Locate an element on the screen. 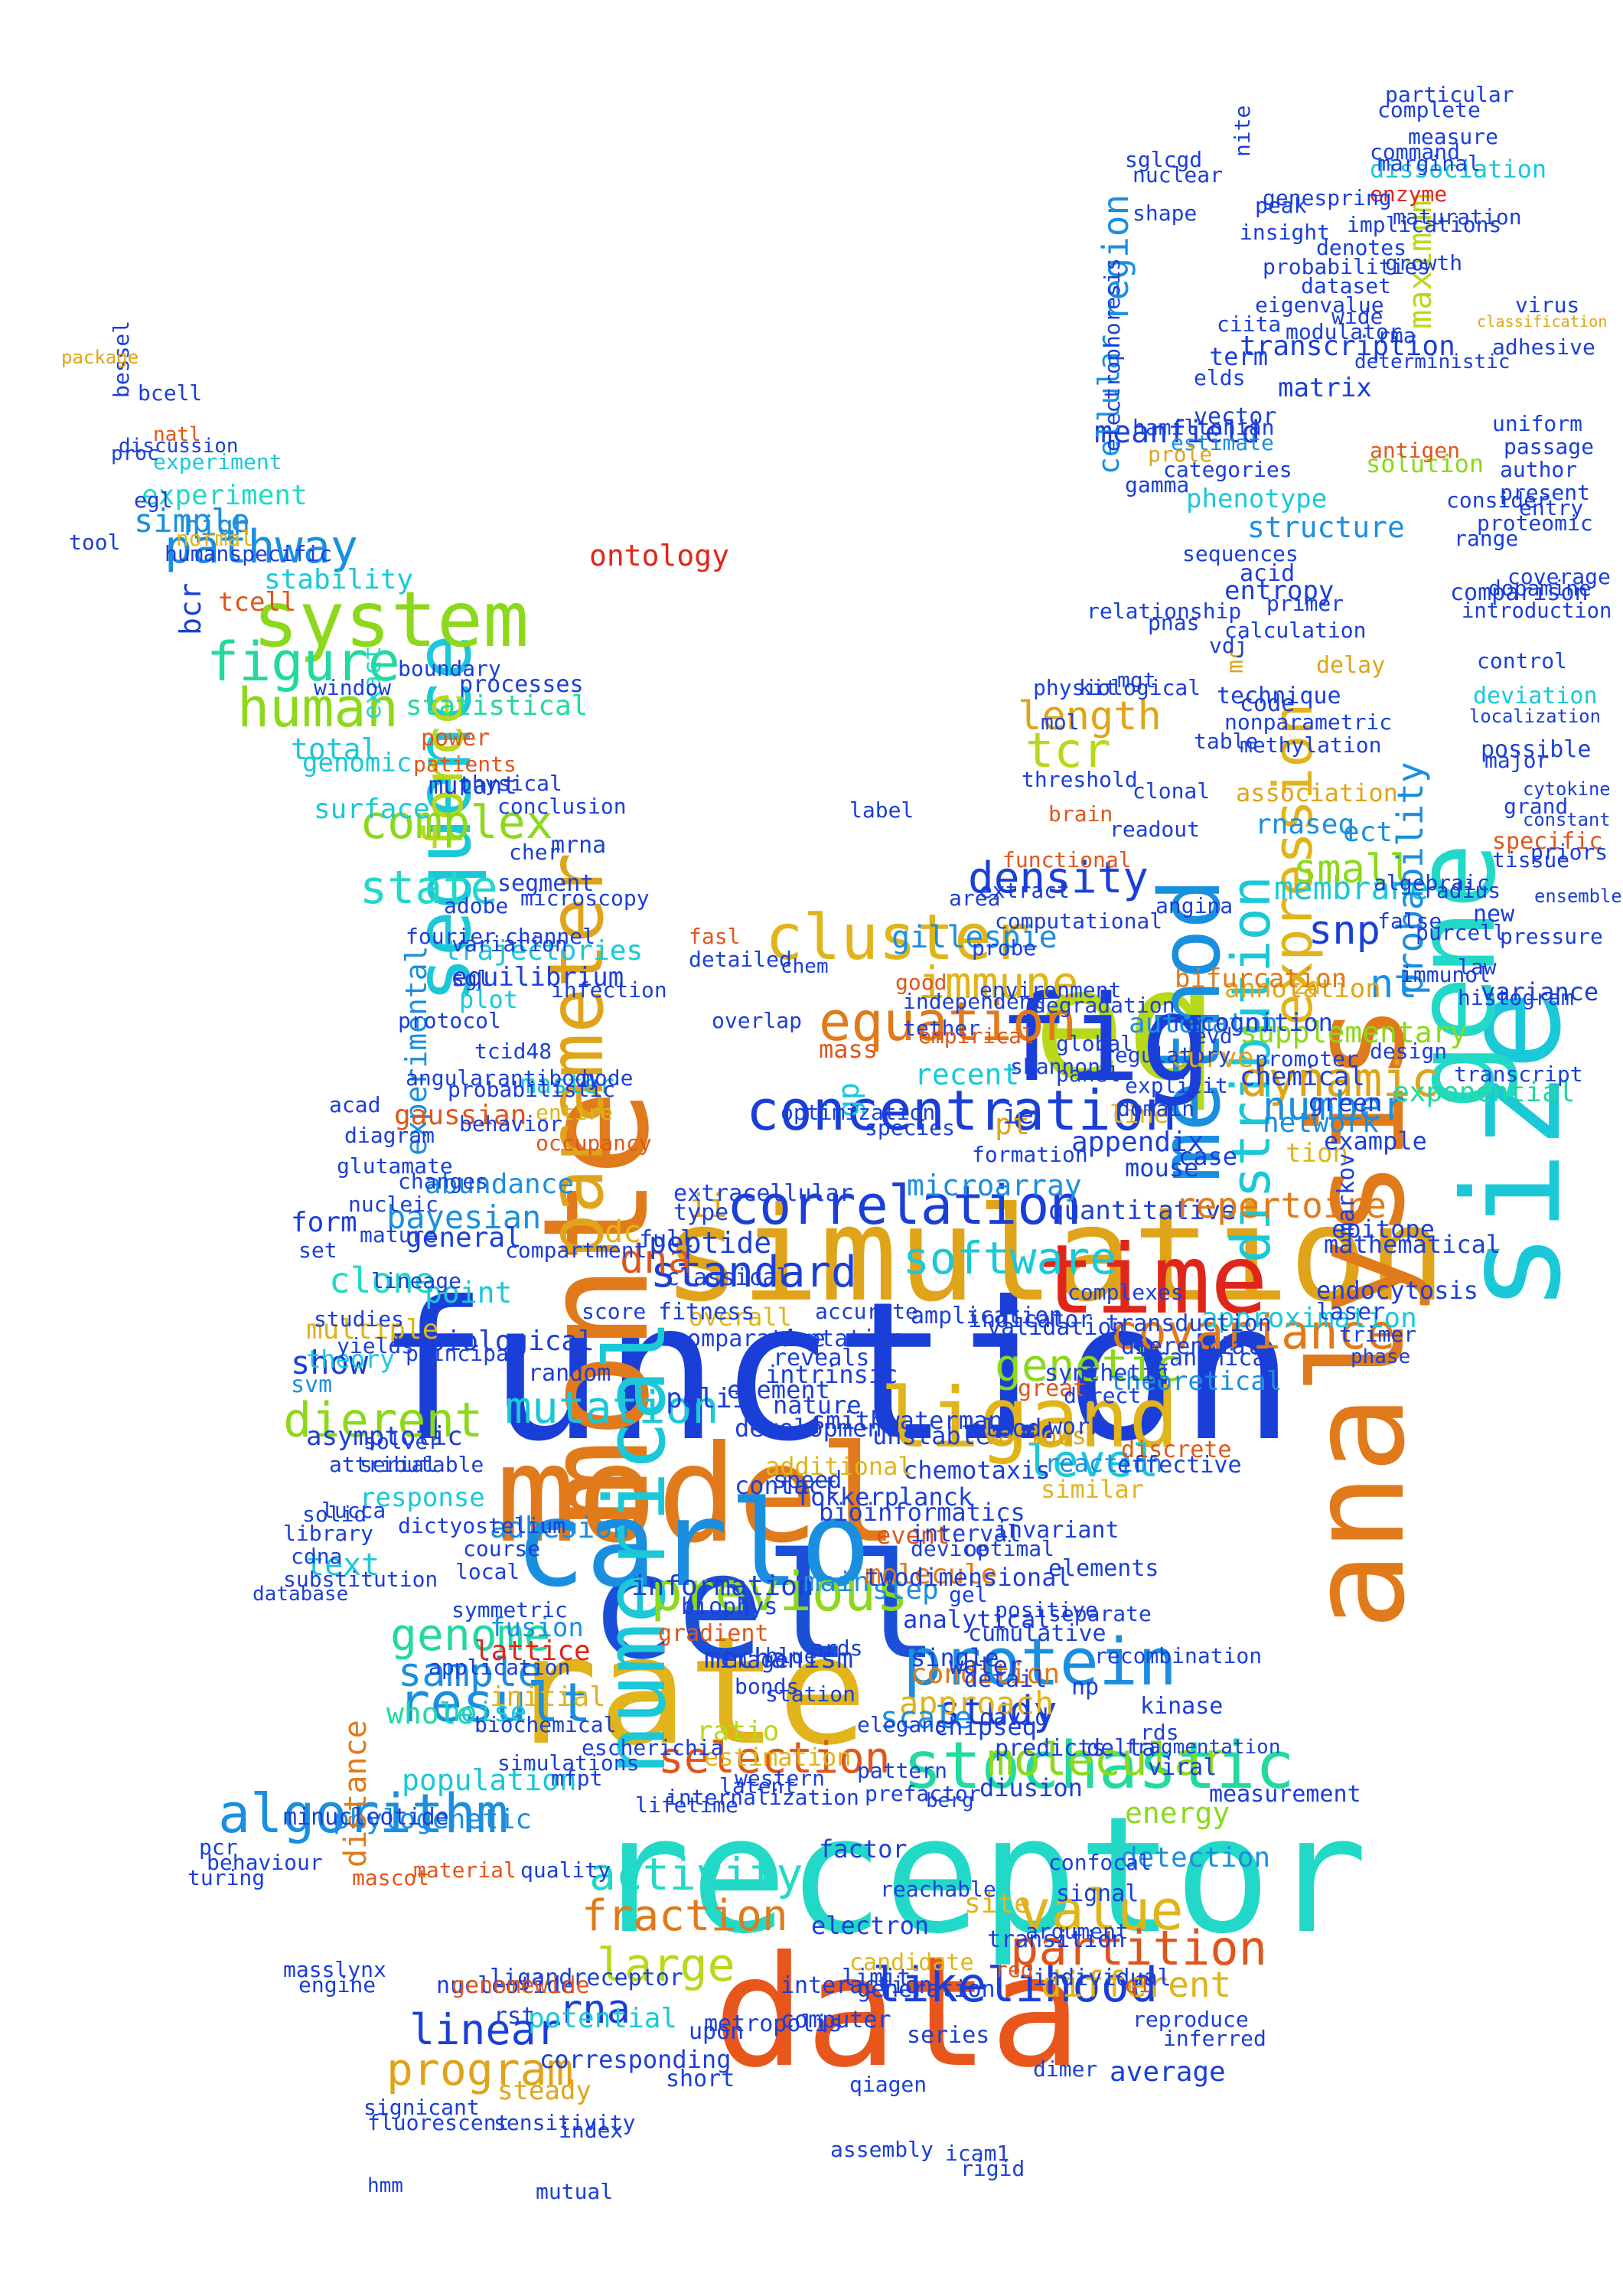  cloud-word: bcr is located at coordinates (191, 608).